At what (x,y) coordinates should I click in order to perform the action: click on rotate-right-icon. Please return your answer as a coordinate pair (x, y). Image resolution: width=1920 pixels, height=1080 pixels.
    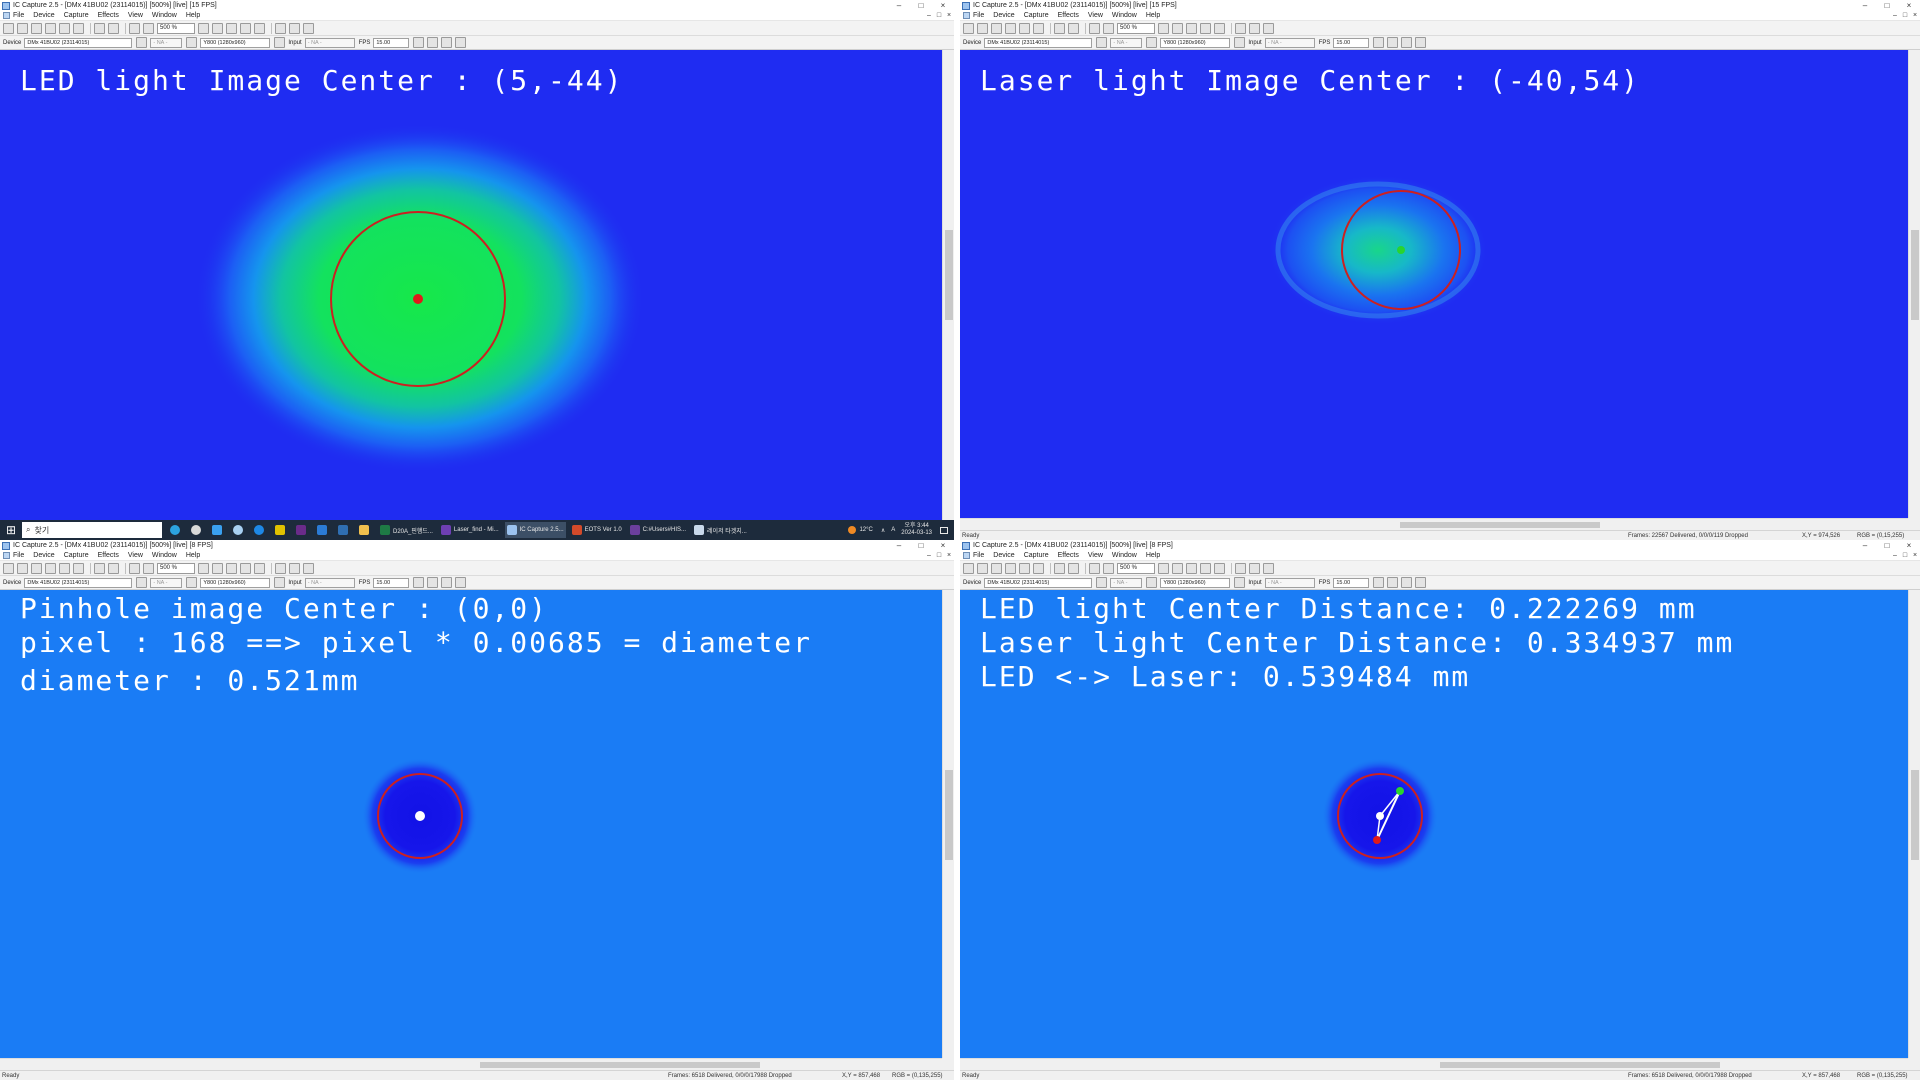
    Looking at the image, I should click on (1421, 582).